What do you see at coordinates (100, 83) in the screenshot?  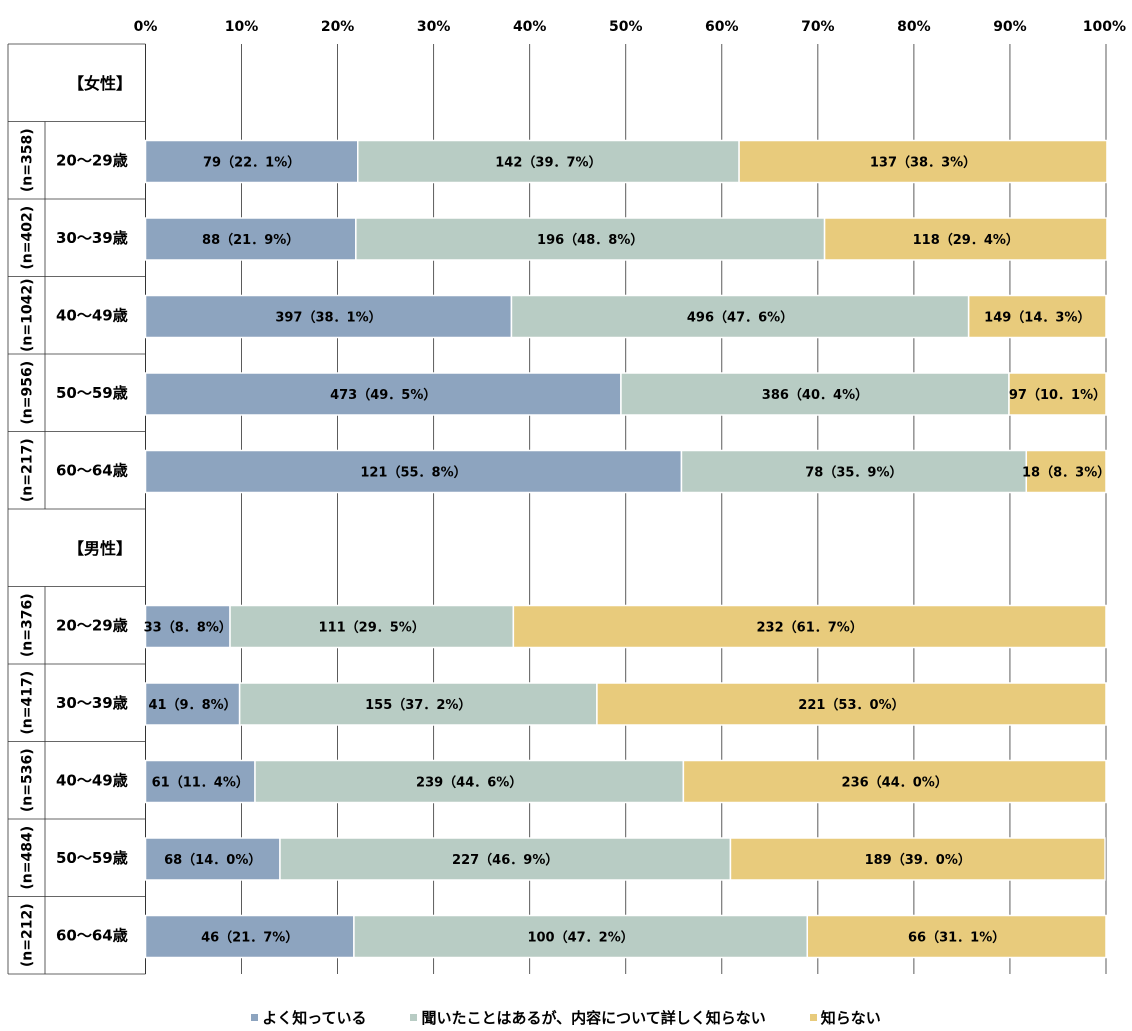 I see `group-header-0: 【女性】` at bounding box center [100, 83].